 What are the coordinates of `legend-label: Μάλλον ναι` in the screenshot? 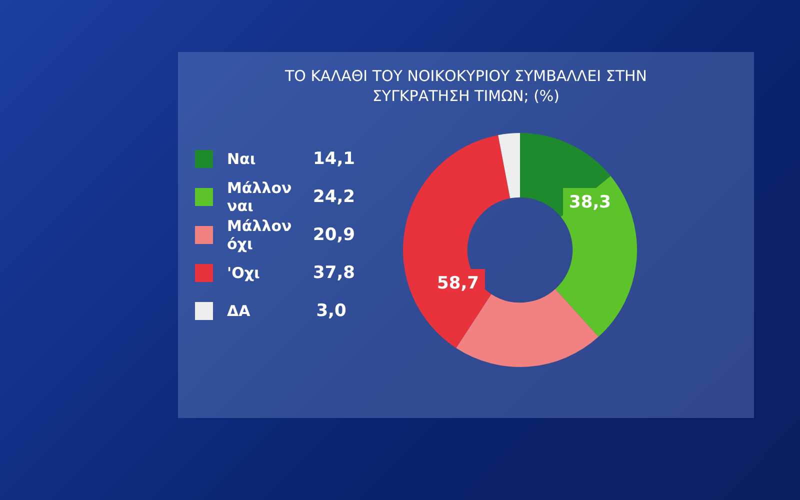 It's located at (260, 197).